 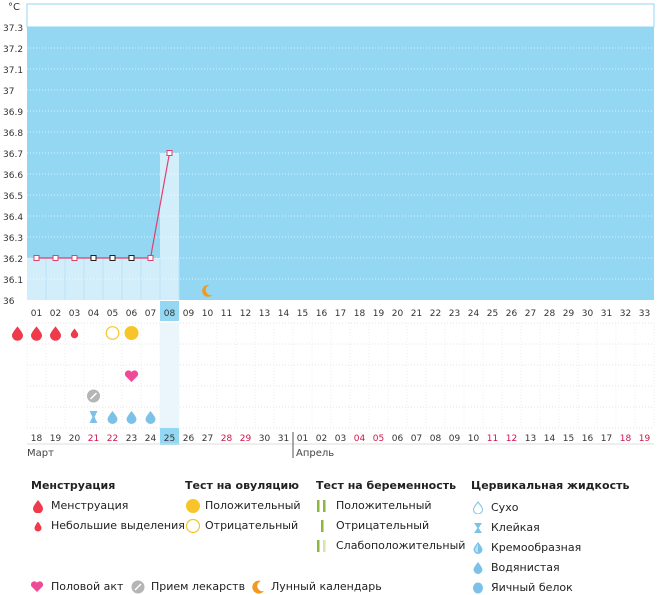 What do you see at coordinates (532, 587) in the screenshot?
I see `legend-cervical-eggwhite-label: Яичный белок` at bounding box center [532, 587].